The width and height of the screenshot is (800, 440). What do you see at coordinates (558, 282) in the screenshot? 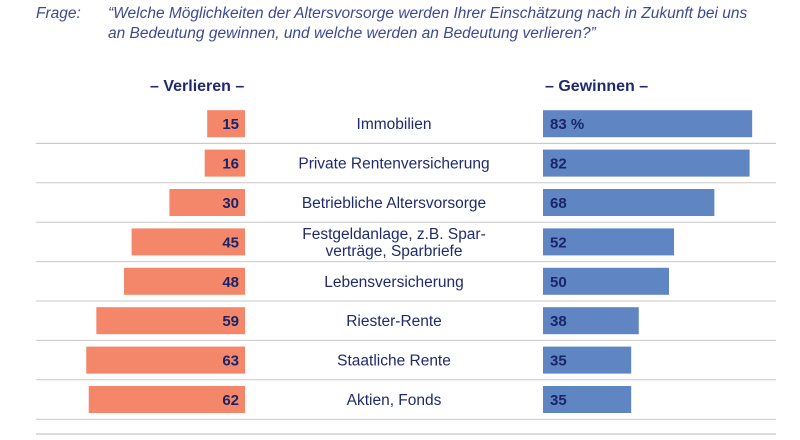
I see `bar-gain-label: 50` at bounding box center [558, 282].